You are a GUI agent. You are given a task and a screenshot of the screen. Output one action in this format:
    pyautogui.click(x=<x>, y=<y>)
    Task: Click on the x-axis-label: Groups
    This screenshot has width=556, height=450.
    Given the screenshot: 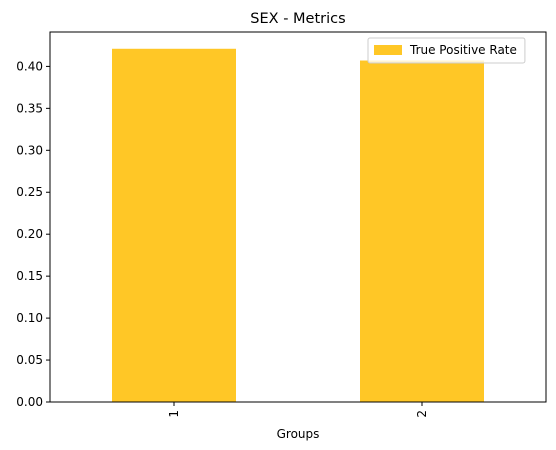 What is the action you would take?
    pyautogui.click(x=298, y=434)
    